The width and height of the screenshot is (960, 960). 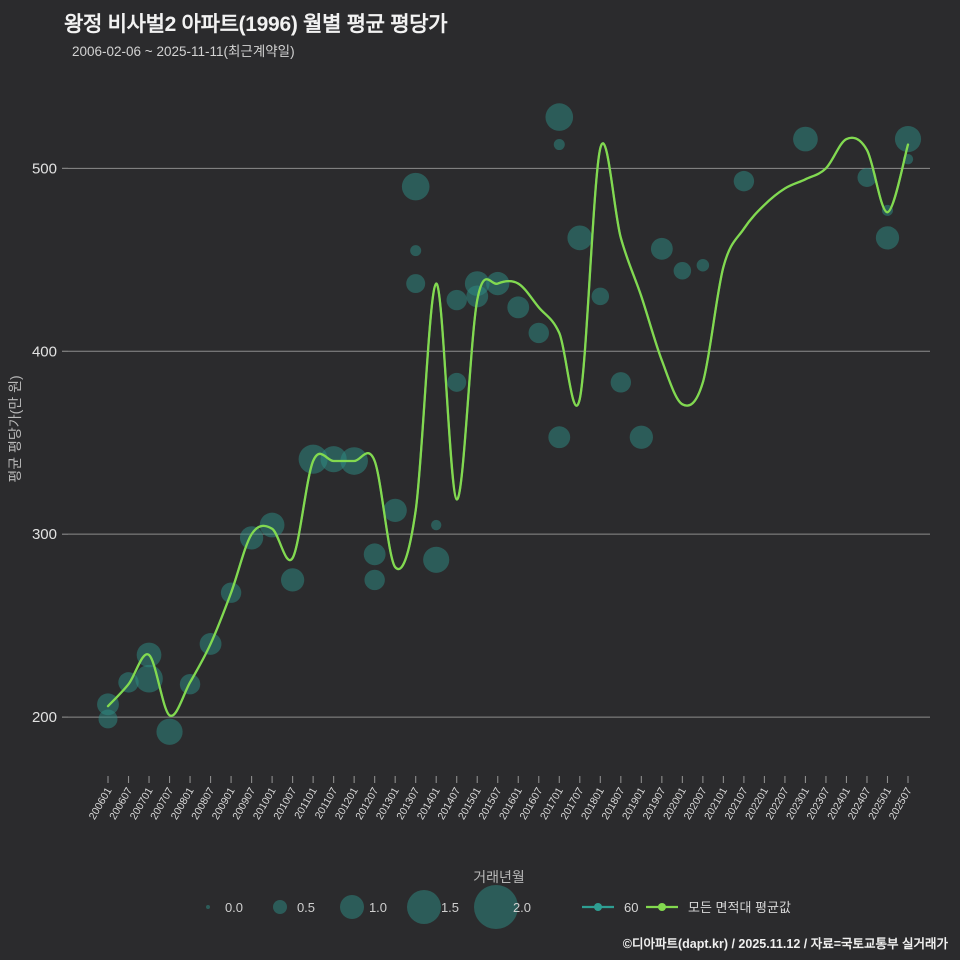 I want to click on legend-size-label: 1.5, so click(x=450, y=907).